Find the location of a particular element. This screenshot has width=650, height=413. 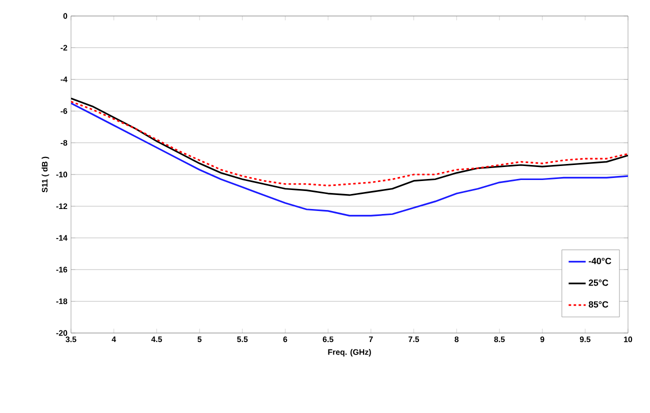

legend-label: -40°C is located at coordinates (600, 261).